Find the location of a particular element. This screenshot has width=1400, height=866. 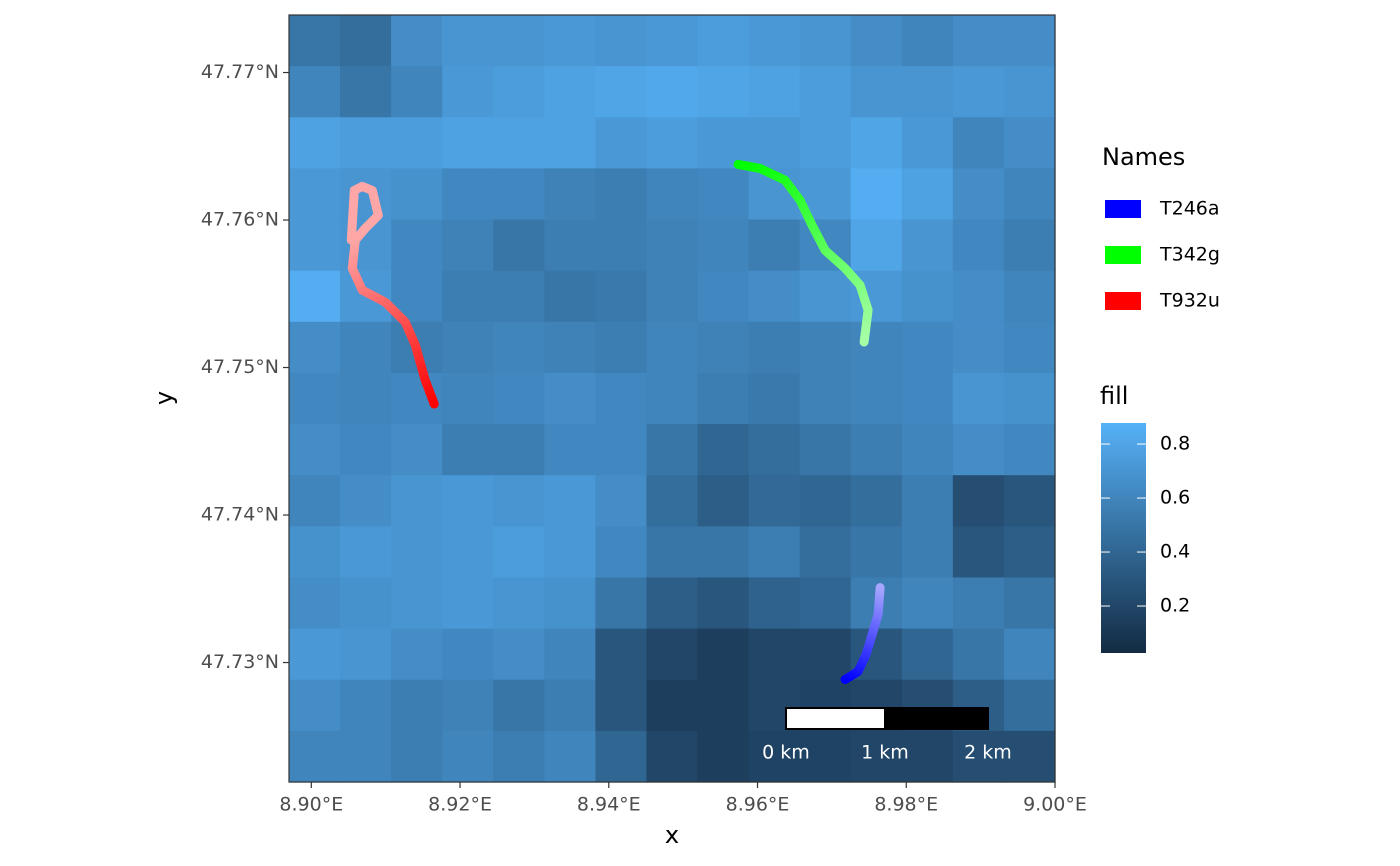

legend-label: T932u is located at coordinates (1189, 301).